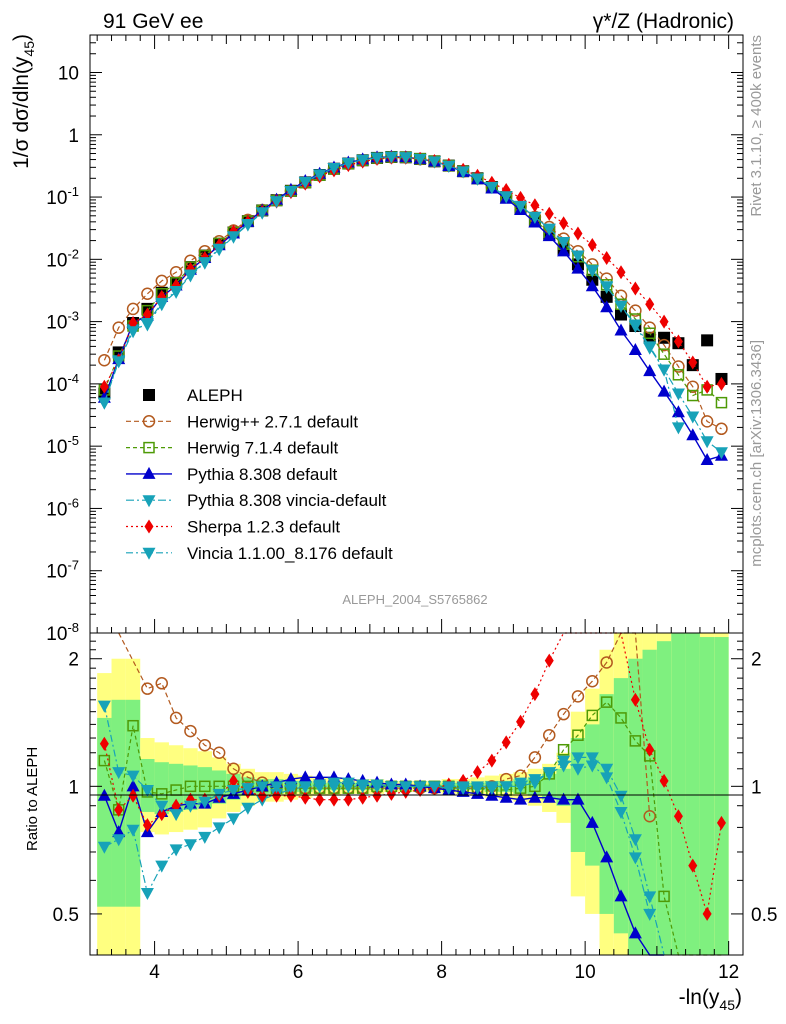  What do you see at coordinates (764, 915) in the screenshot?
I see `ratio-y-tick-label-right: 0.5` at bounding box center [764, 915].